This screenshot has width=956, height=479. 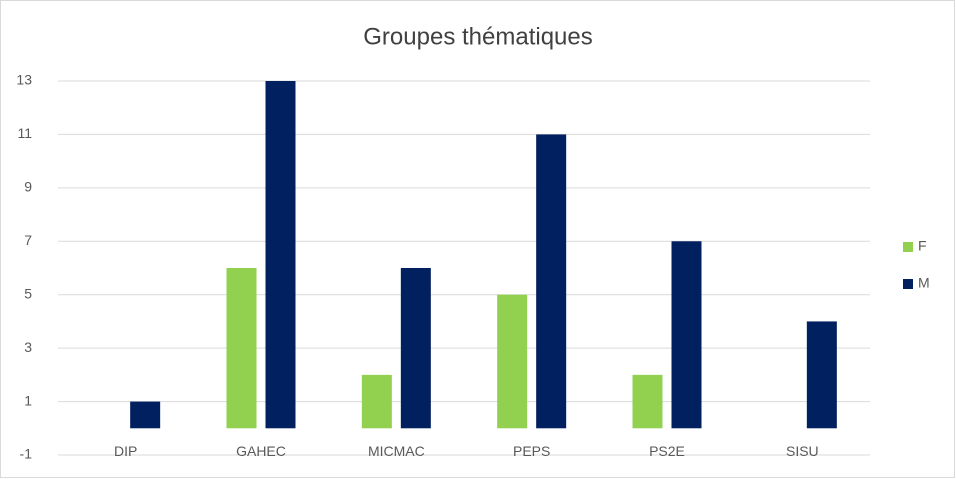 What do you see at coordinates (28, 347) in the screenshot?
I see `y-tick-label: 3` at bounding box center [28, 347].